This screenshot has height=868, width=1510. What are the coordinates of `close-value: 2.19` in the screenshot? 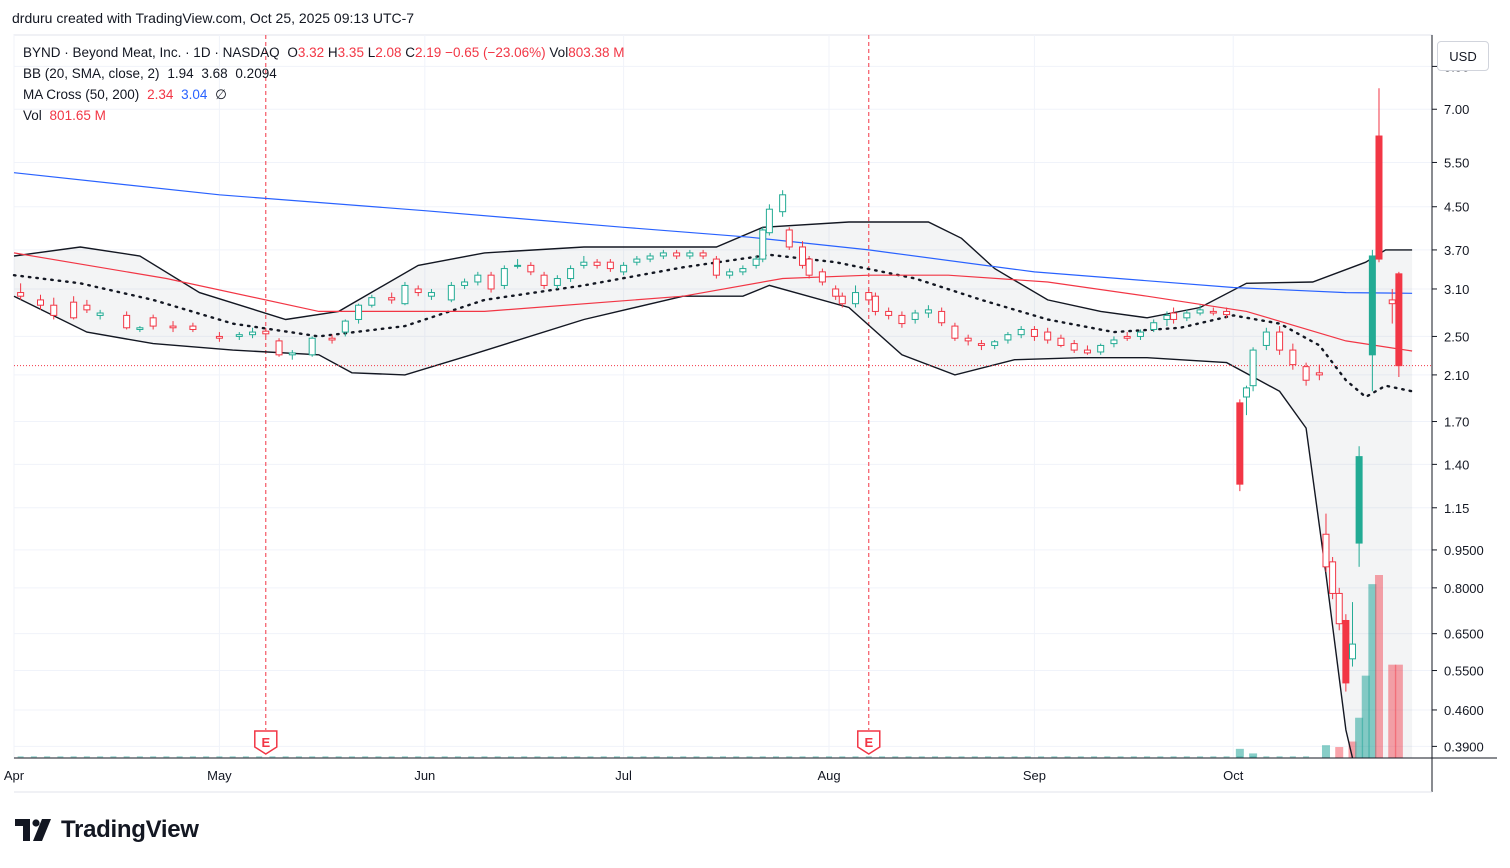 It's located at (428, 52).